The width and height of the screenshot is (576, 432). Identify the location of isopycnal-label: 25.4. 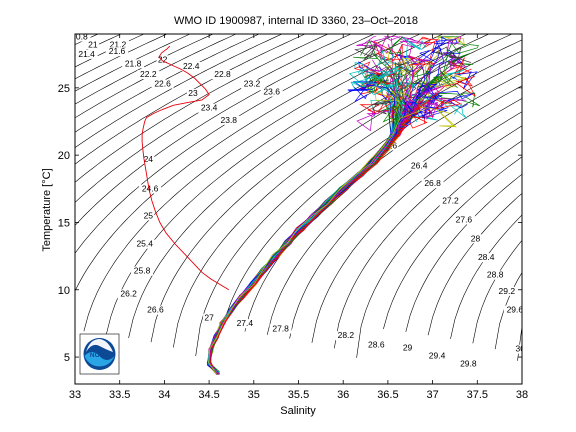
(144, 244).